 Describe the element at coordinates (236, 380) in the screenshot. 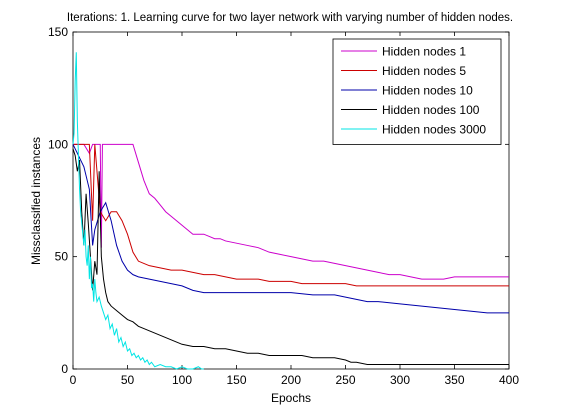

I see `x-tick-label: 150` at that location.